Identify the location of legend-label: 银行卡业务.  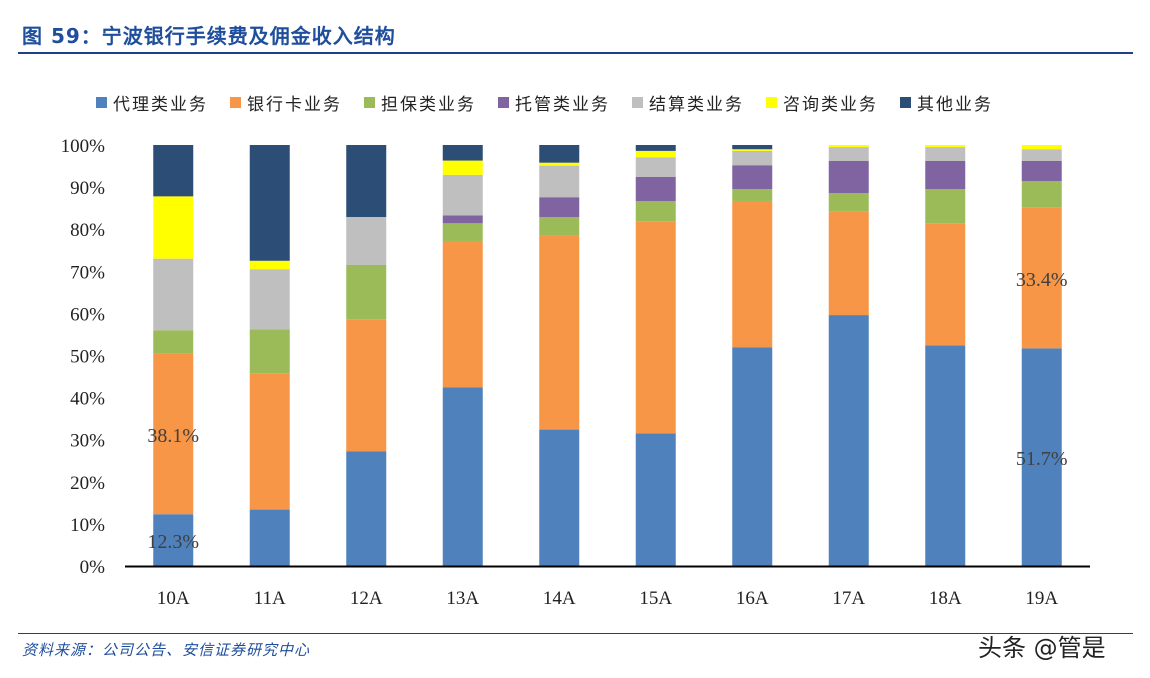
(294, 105).